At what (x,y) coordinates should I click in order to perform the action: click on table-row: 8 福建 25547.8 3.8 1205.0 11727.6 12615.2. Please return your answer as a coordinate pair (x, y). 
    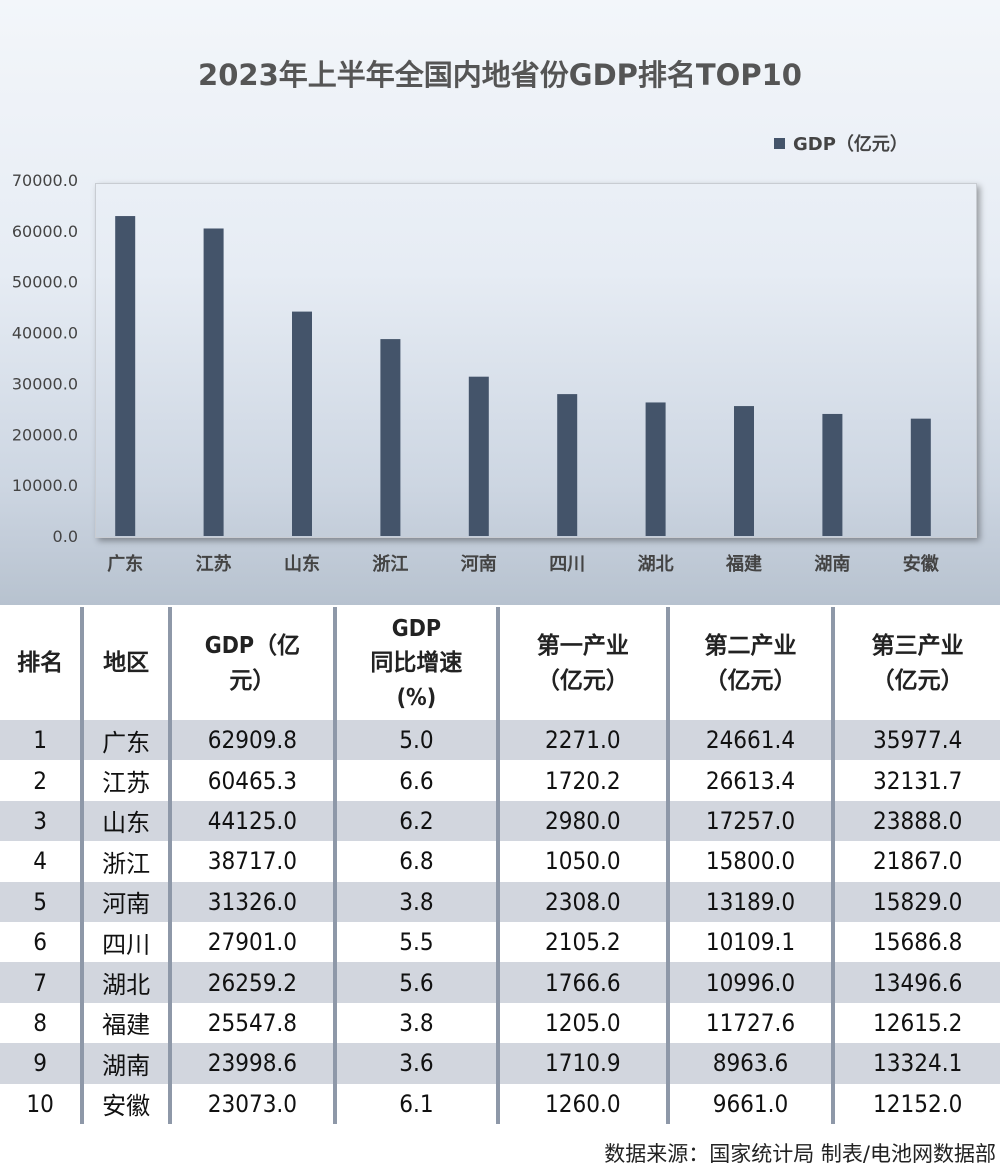
    Looking at the image, I should click on (500, 1023).